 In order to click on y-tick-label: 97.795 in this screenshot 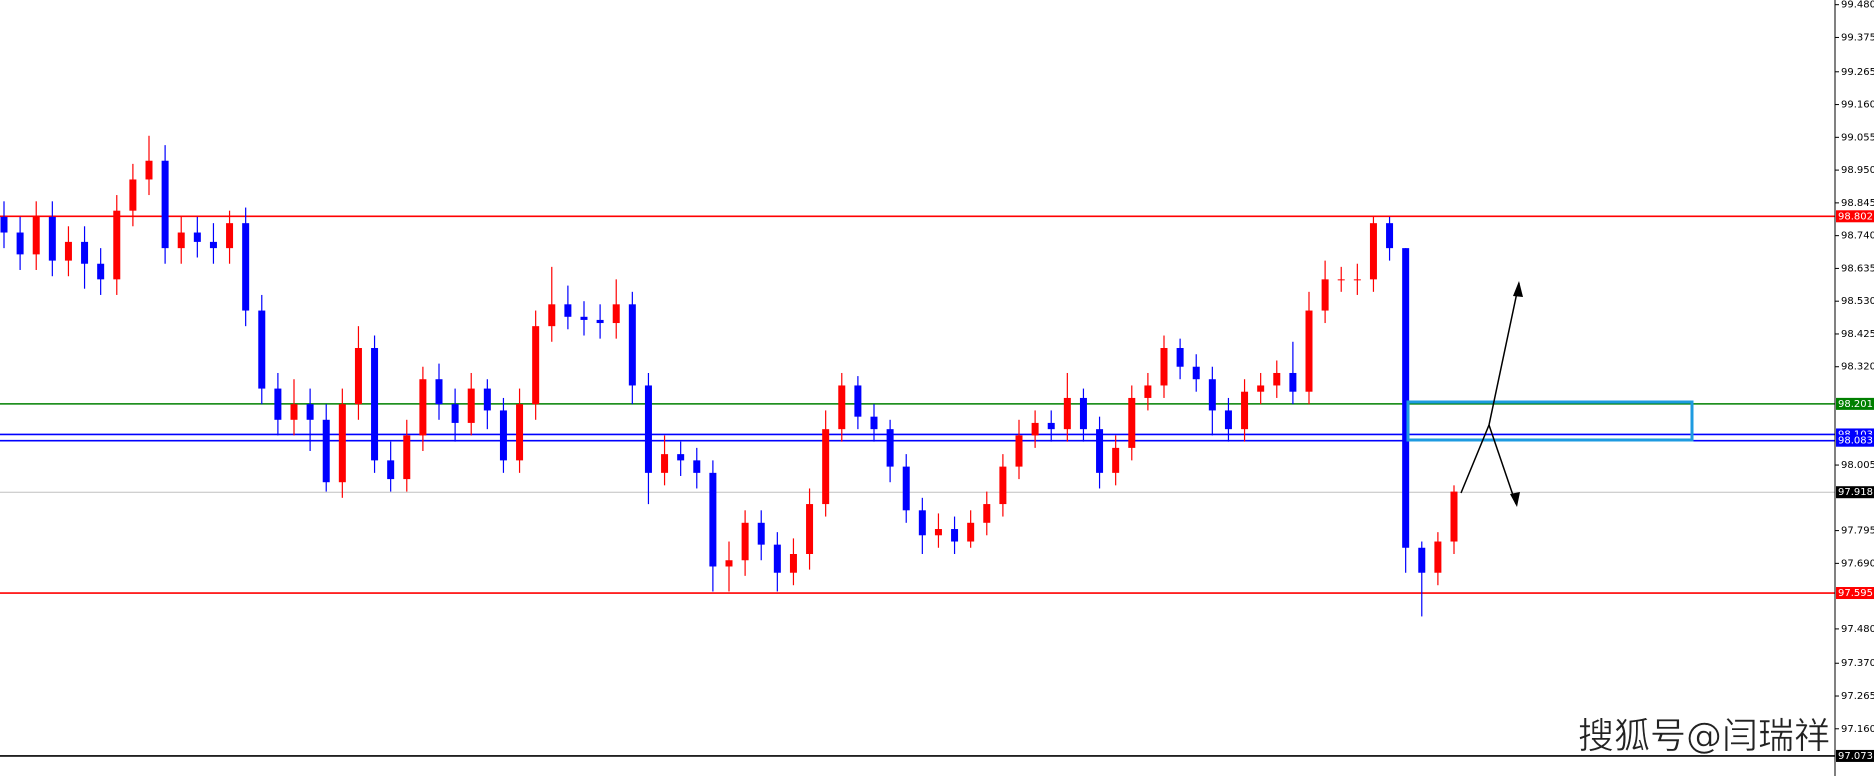, I will do `click(1857, 531)`.